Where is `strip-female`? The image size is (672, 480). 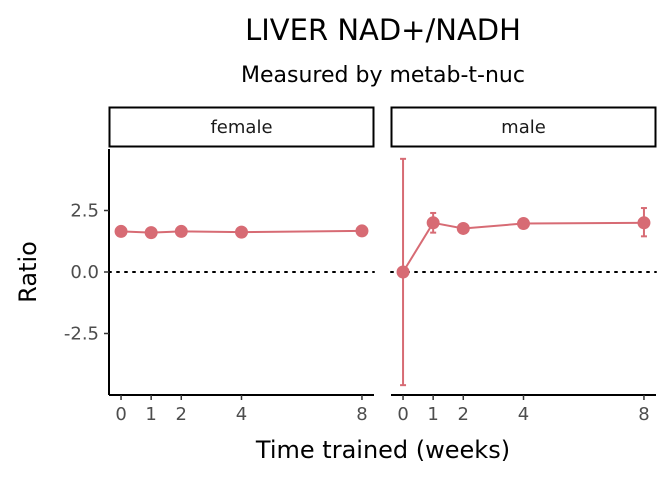 strip-female is located at coordinates (241, 127).